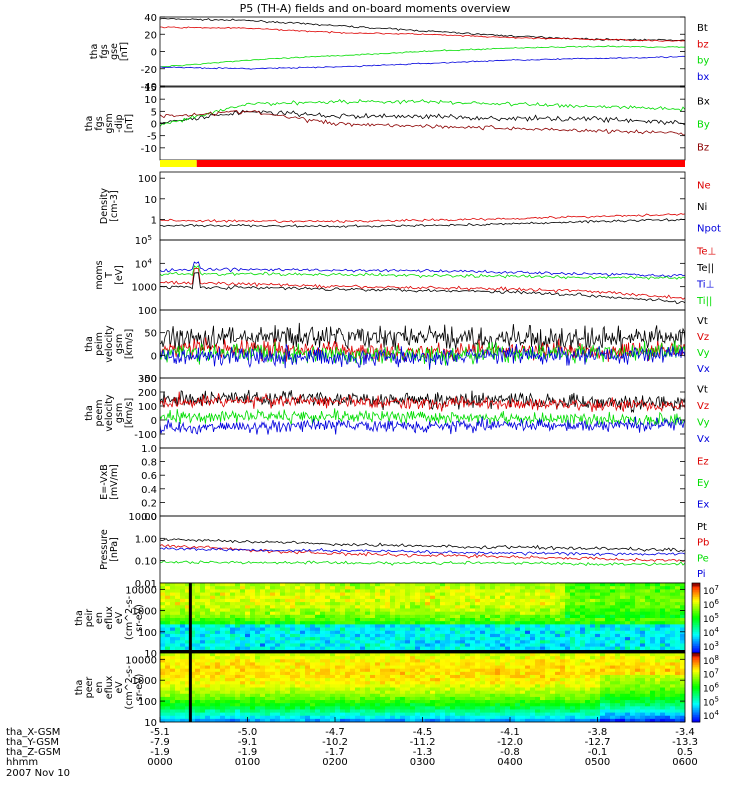  What do you see at coordinates (109, 687) in the screenshot?
I see `y-axis-label: eflux` at bounding box center [109, 687].